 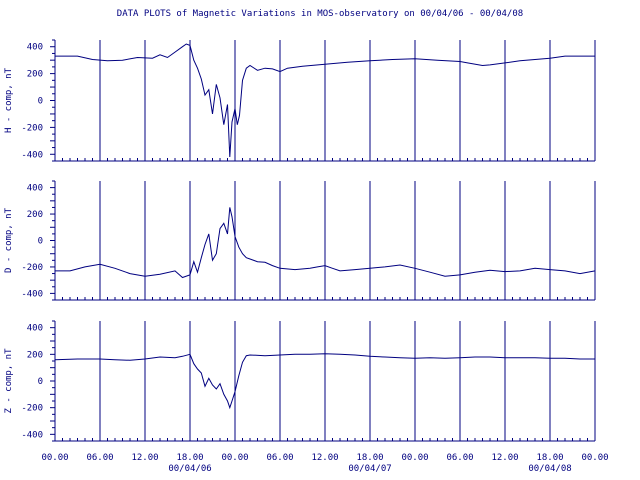 I want to click on y-axis-label: D - comp, nT, so click(x=9, y=240).